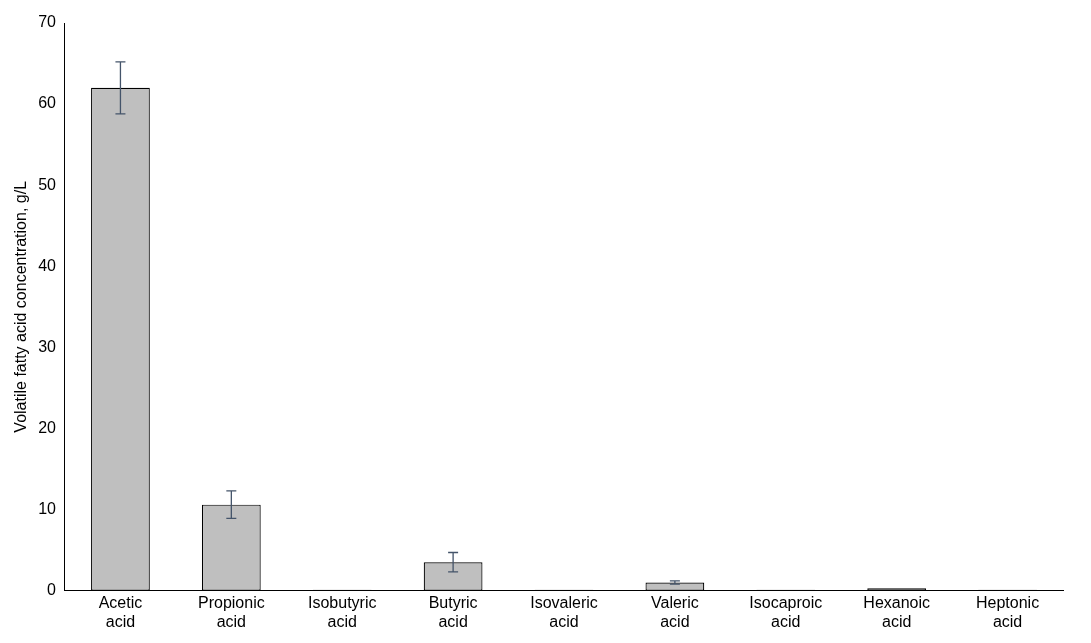 The width and height of the screenshot is (1091, 643). Describe the element at coordinates (47, 103) in the screenshot. I see `y-tick-label: 60` at that location.